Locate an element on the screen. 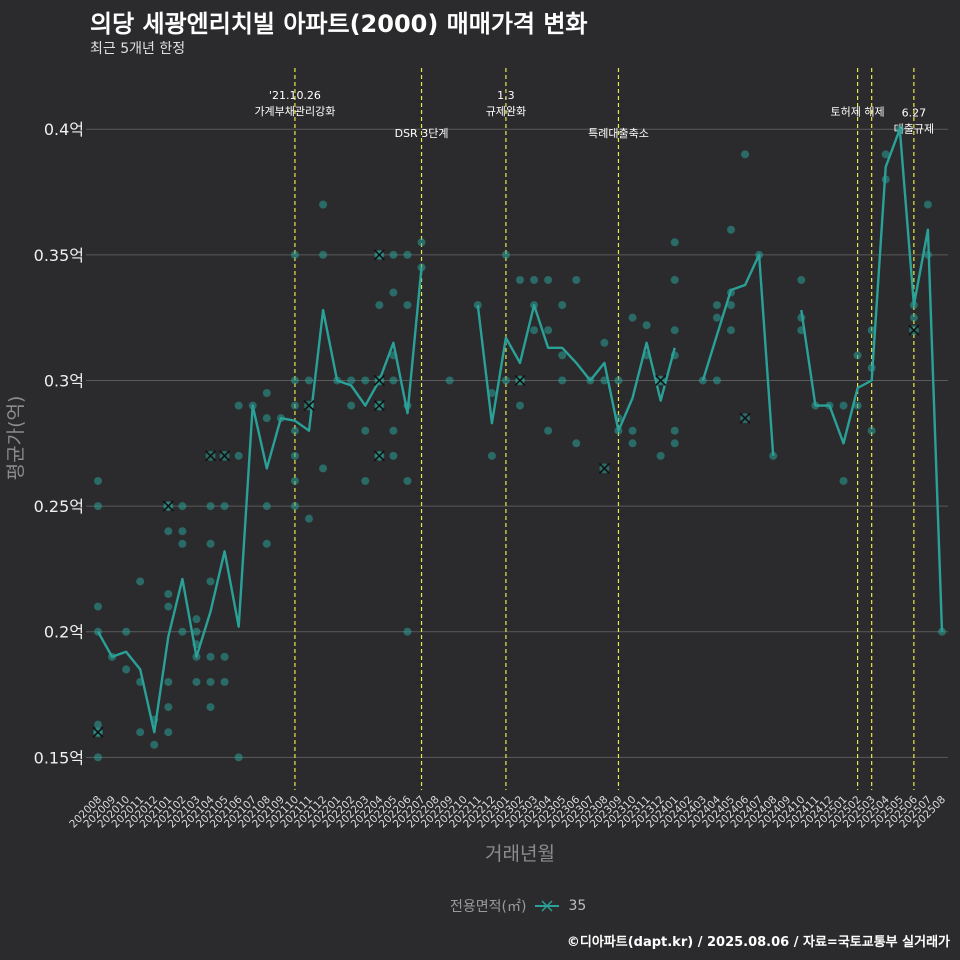  legend-swatch-icon is located at coordinates (547, 906).